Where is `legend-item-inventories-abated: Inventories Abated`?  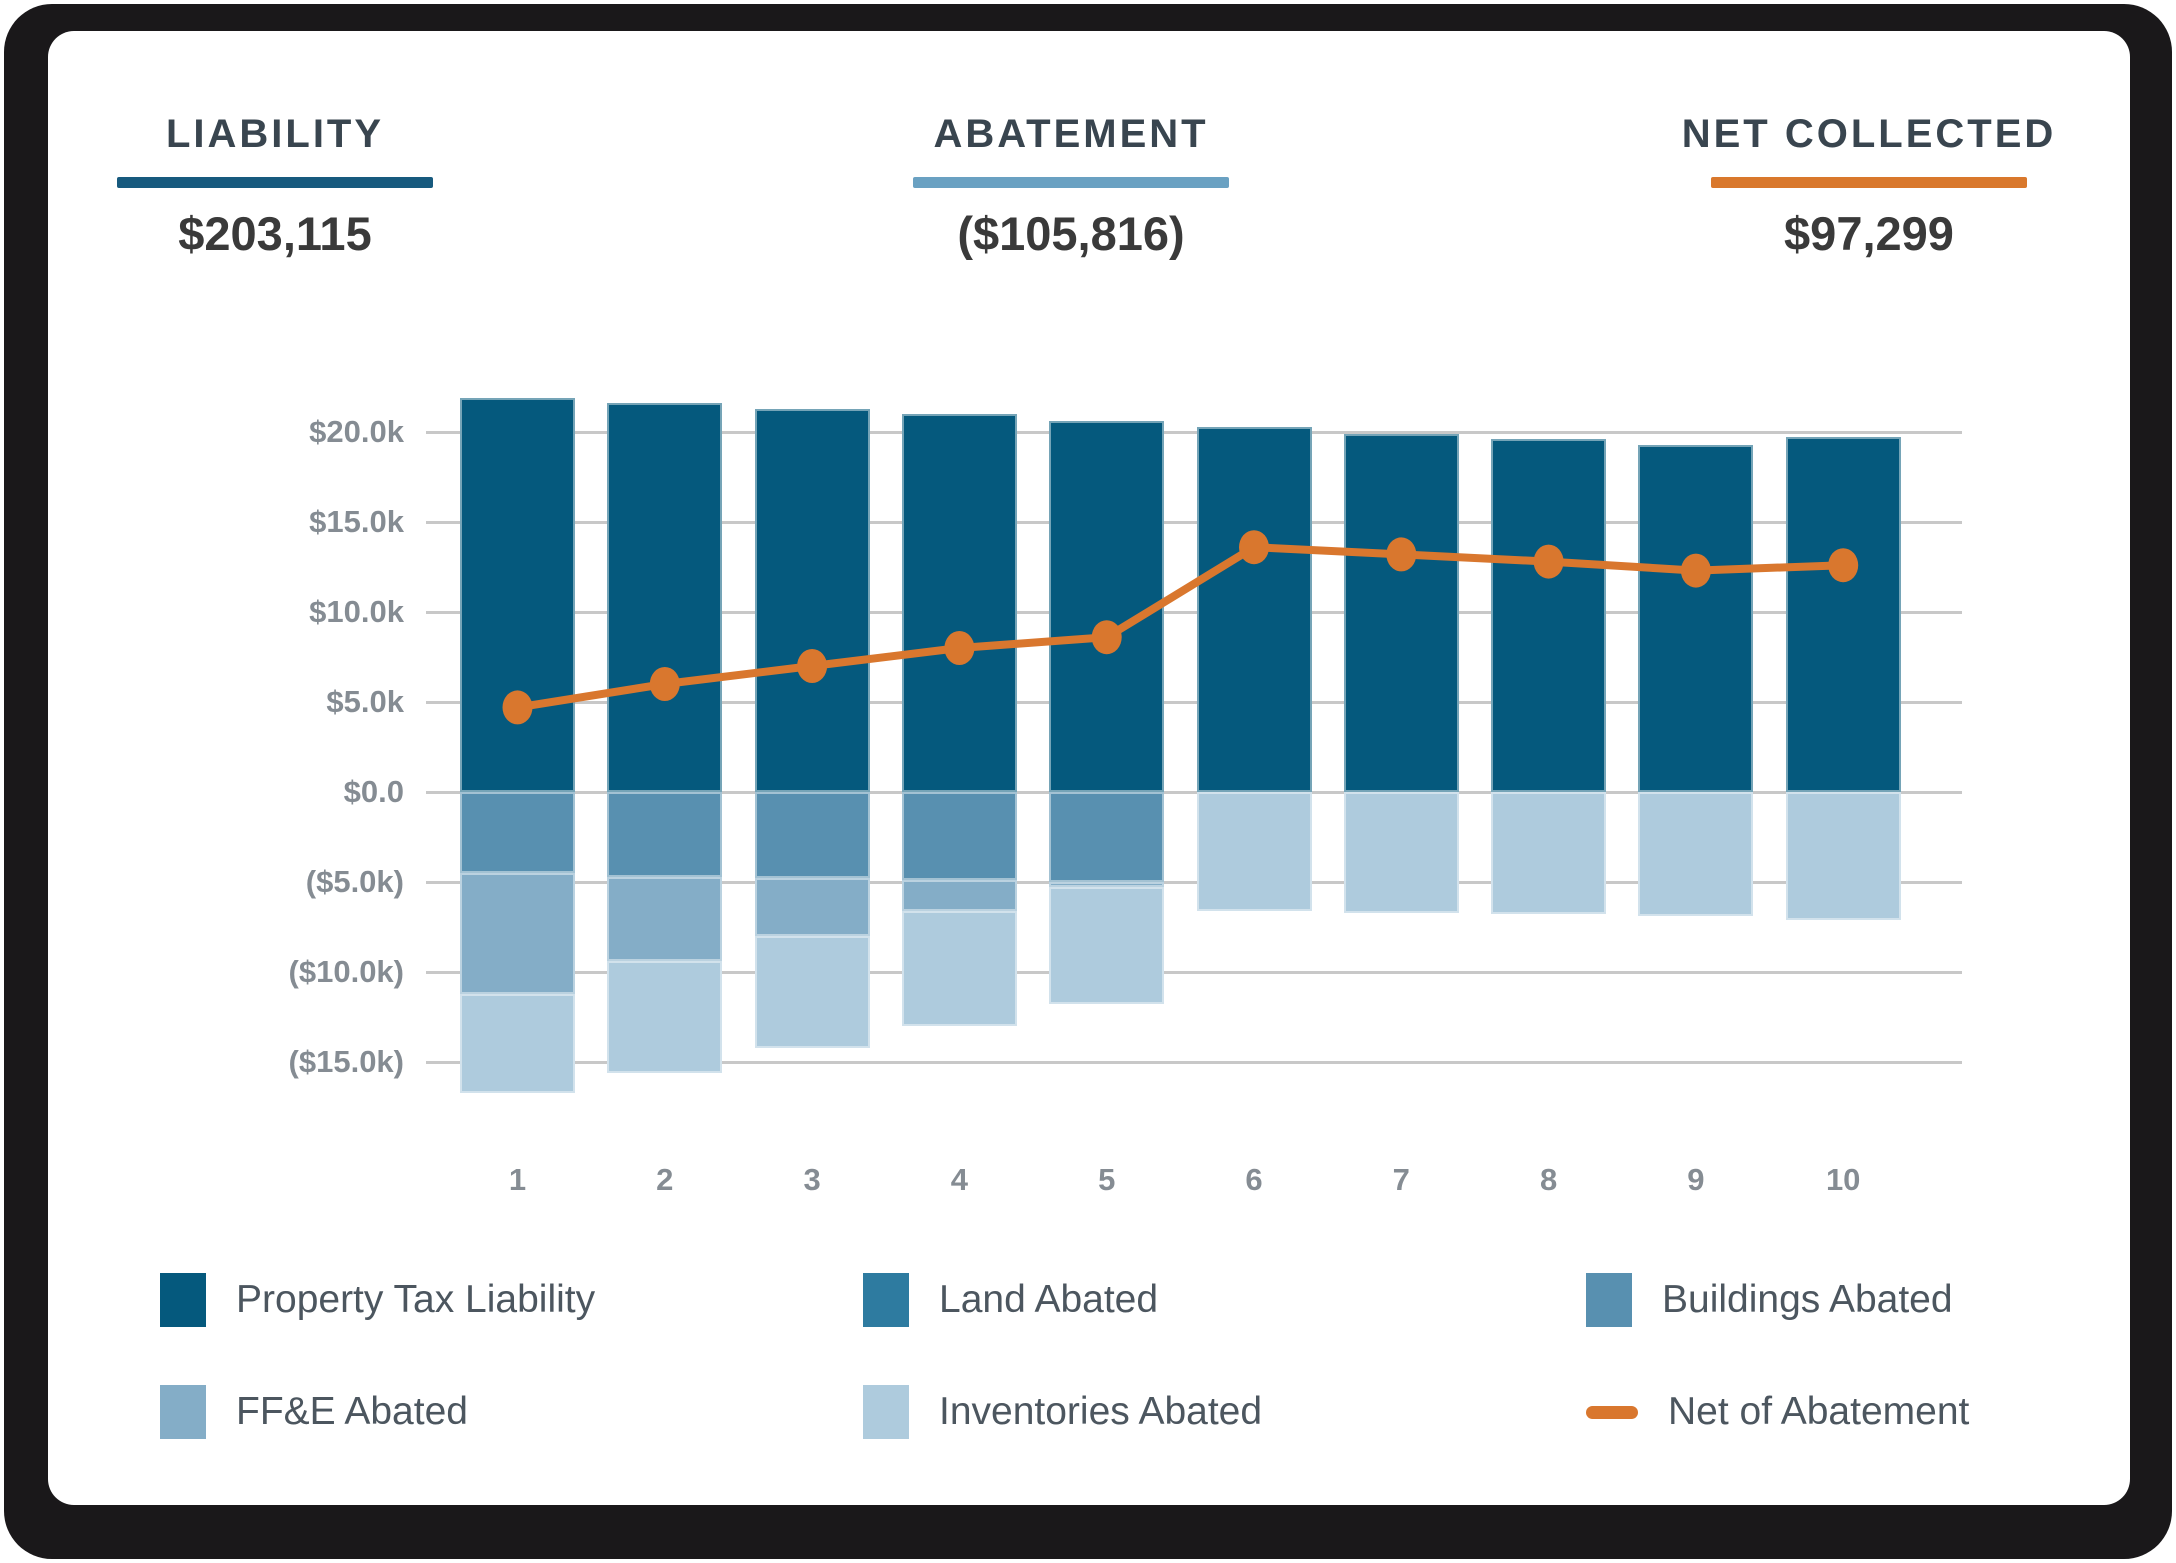 legend-item-inventories-abated: Inventories Abated is located at coordinates (1062, 1412).